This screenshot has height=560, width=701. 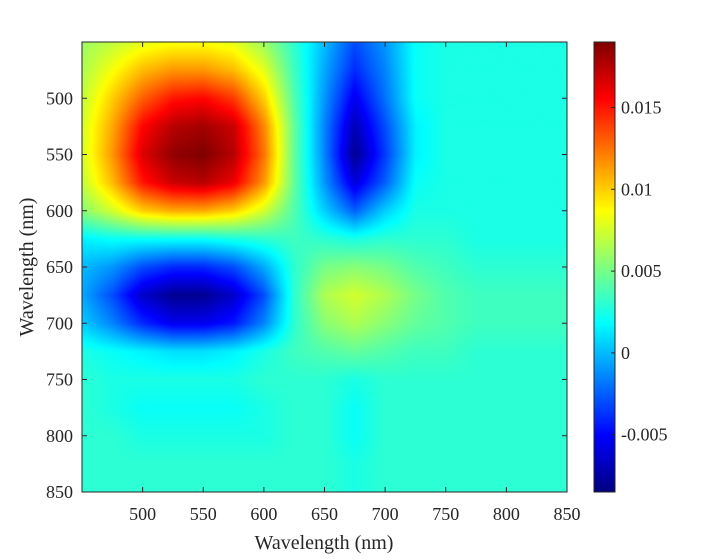 I want to click on x-tick-label: 550, so click(x=203, y=514).